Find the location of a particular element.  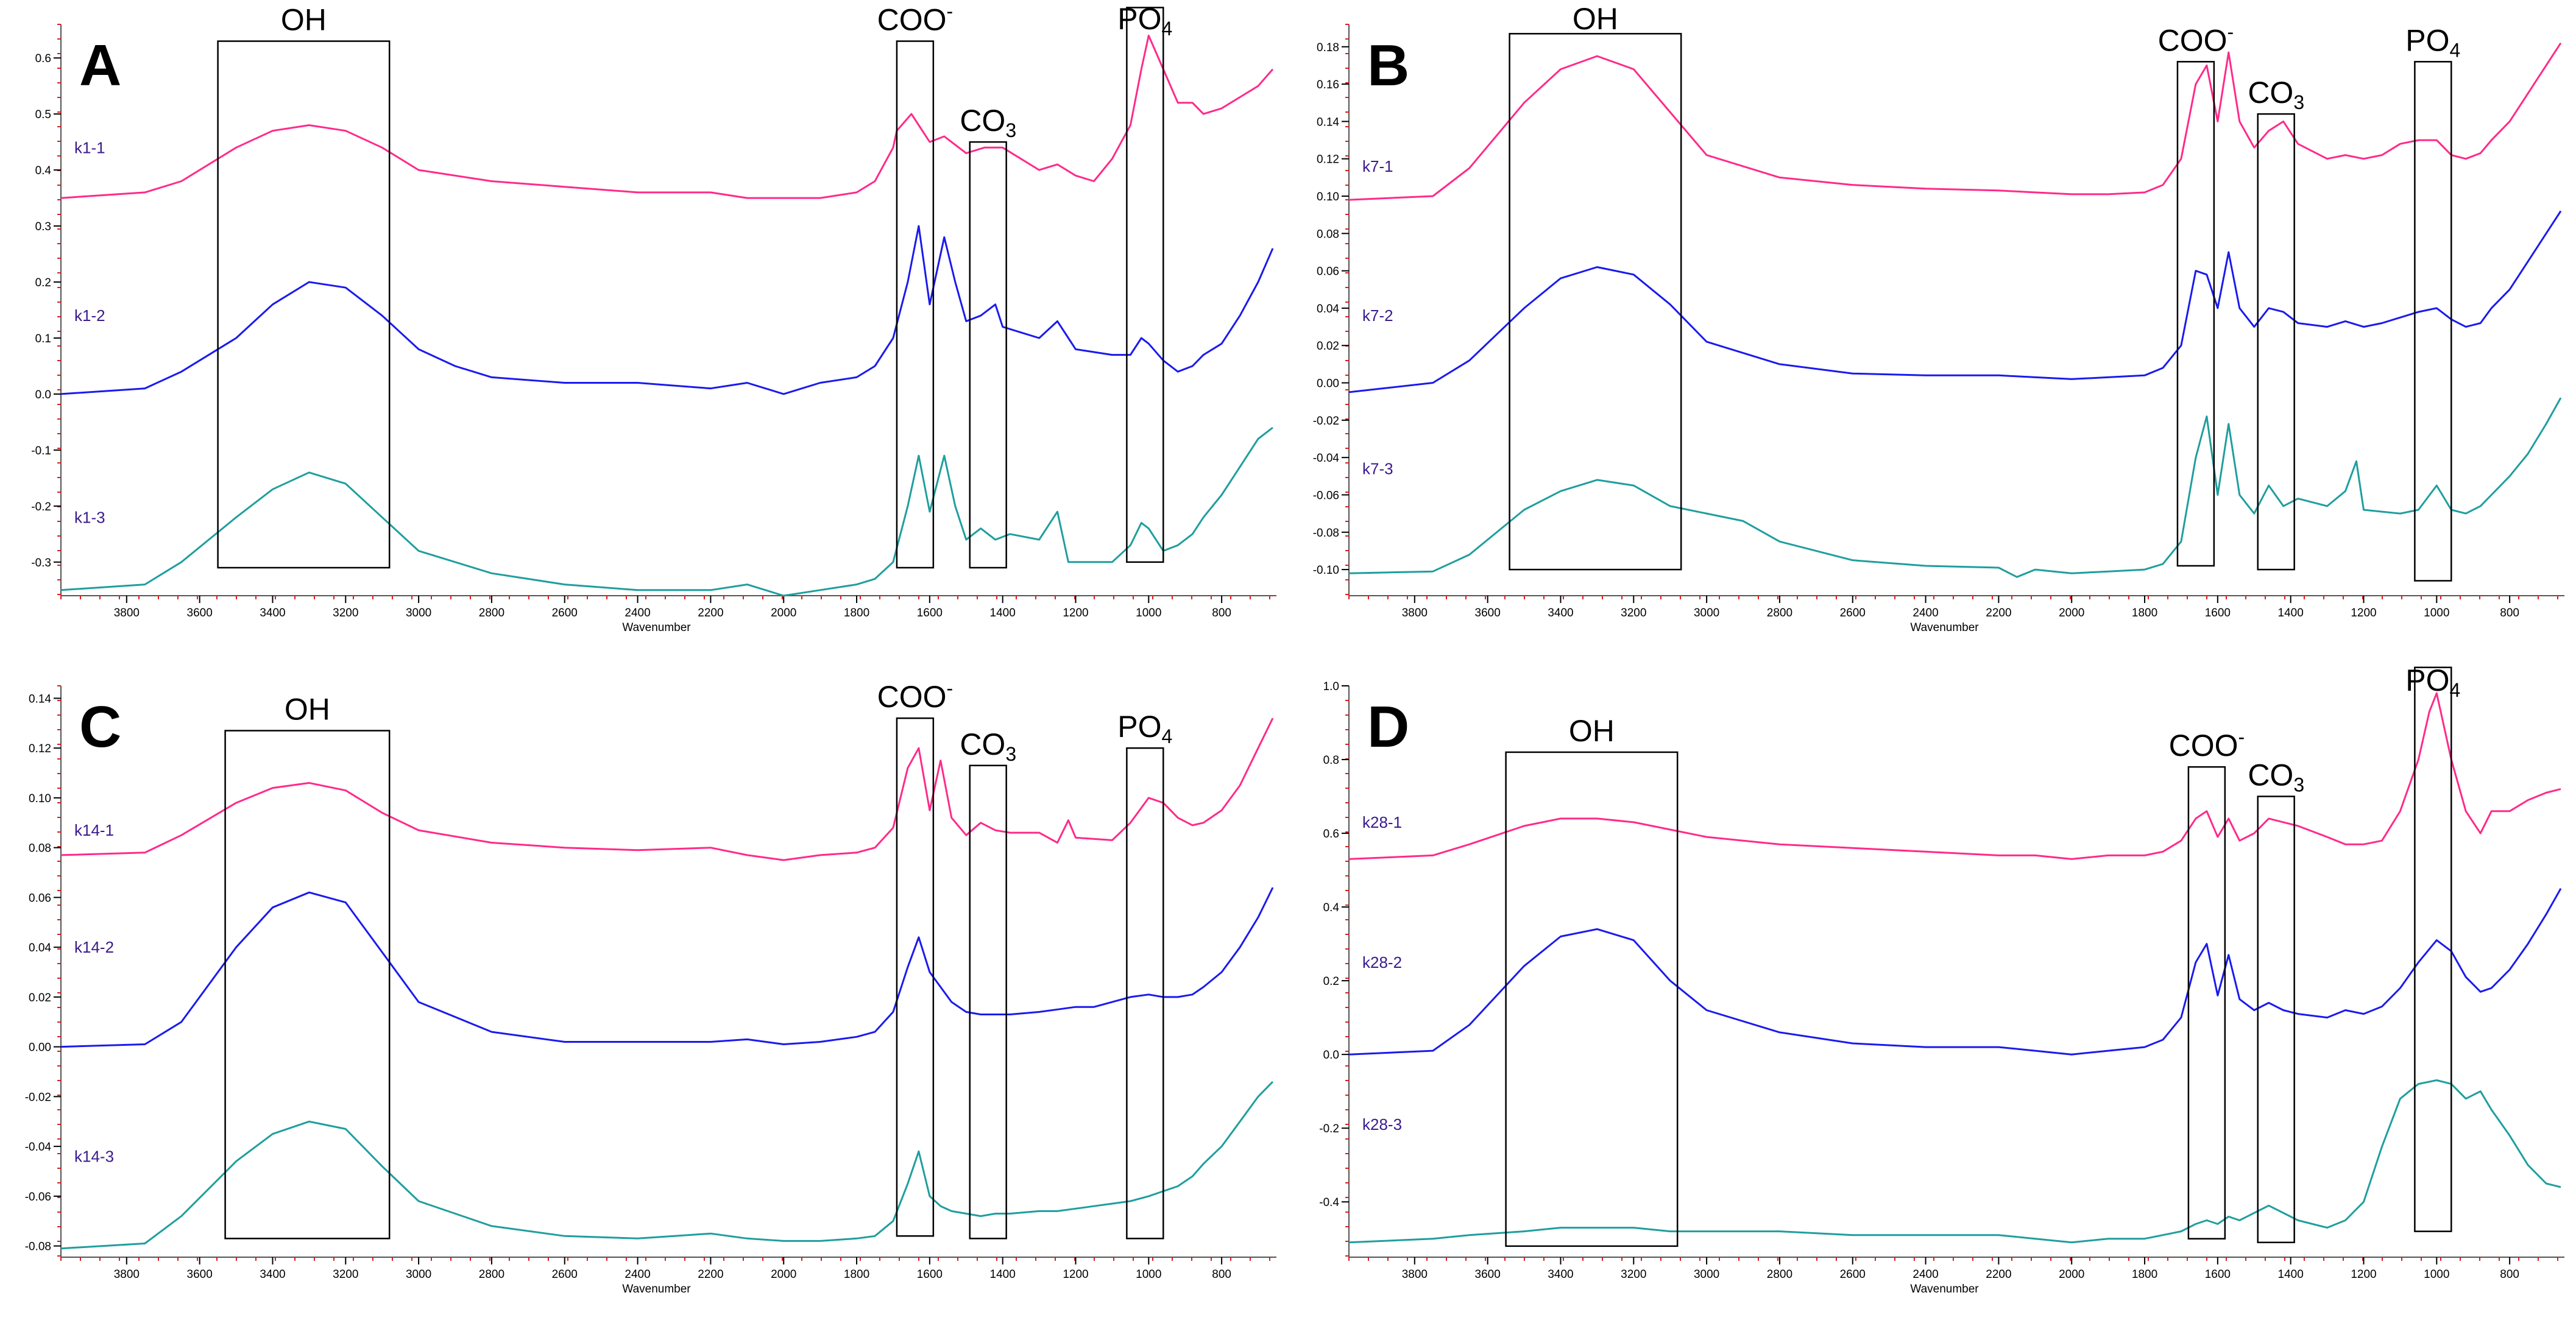

y-tick-label: -0.04 is located at coordinates (38, 1147).